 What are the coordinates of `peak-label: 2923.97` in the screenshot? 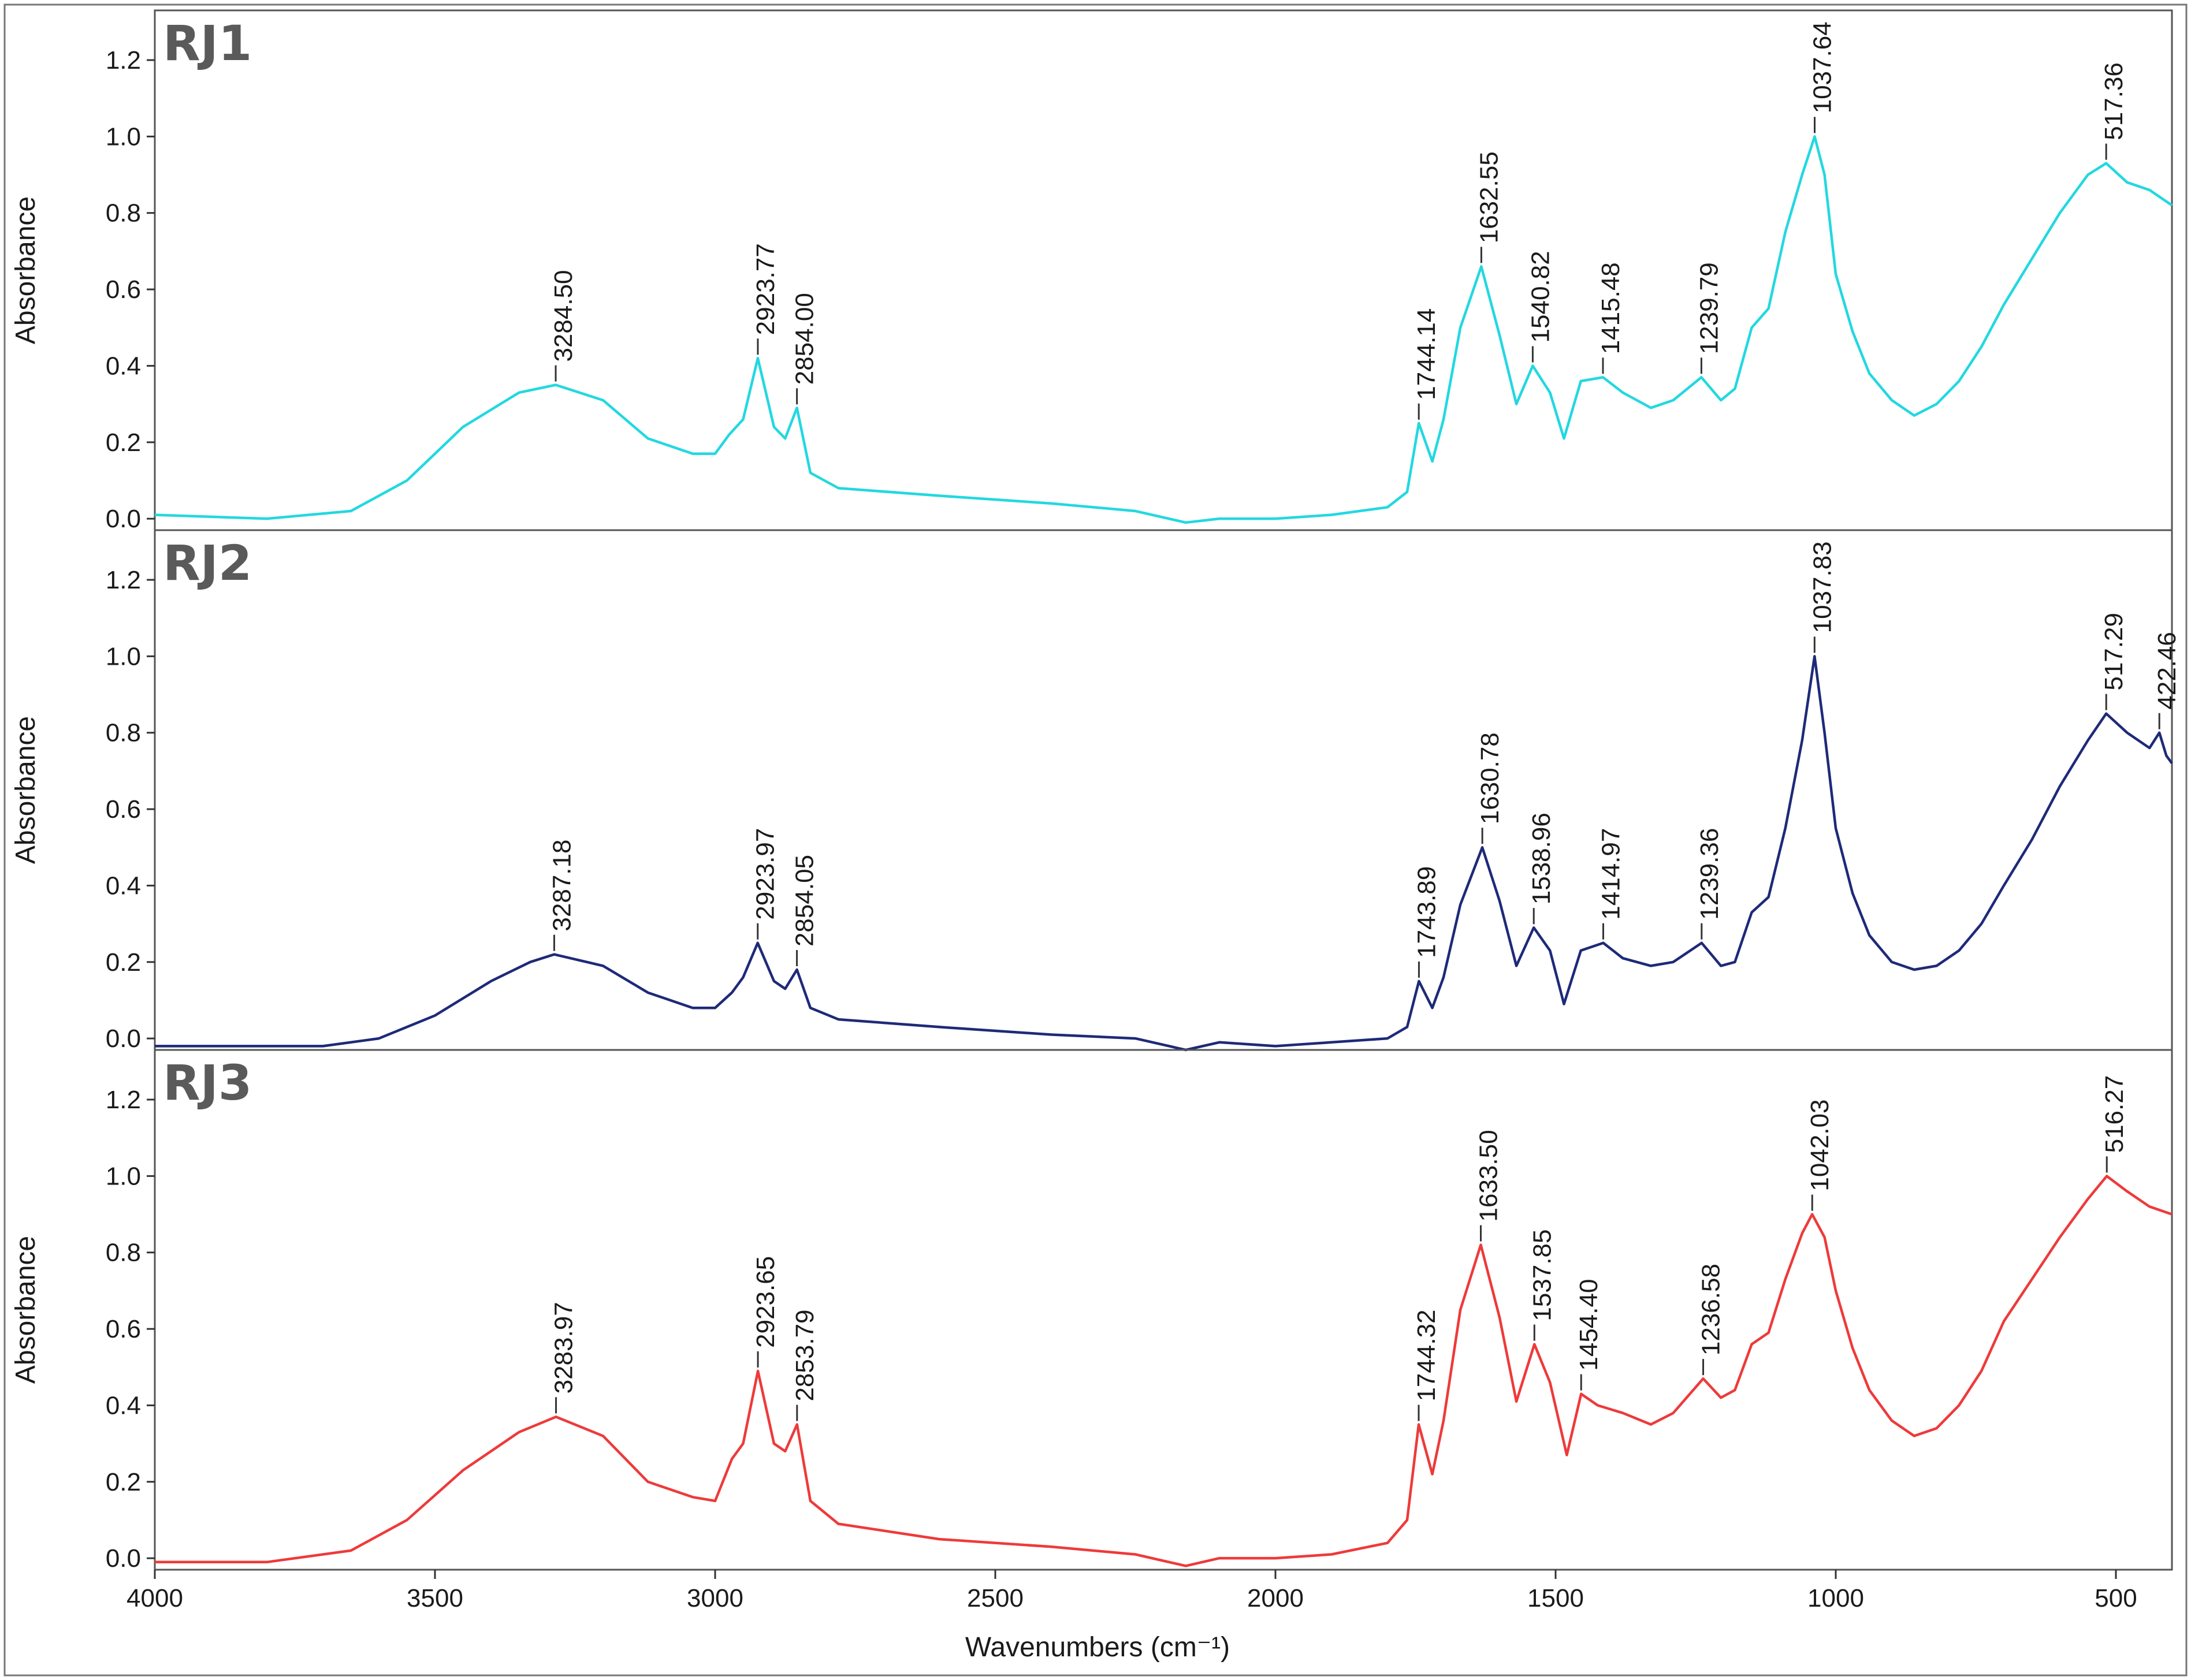 It's located at (766, 874).